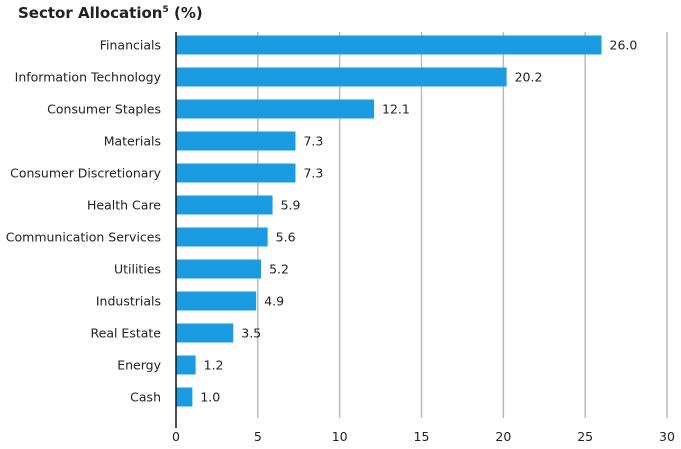  What do you see at coordinates (251, 333) in the screenshot?
I see `data-label: 3.5` at bounding box center [251, 333].